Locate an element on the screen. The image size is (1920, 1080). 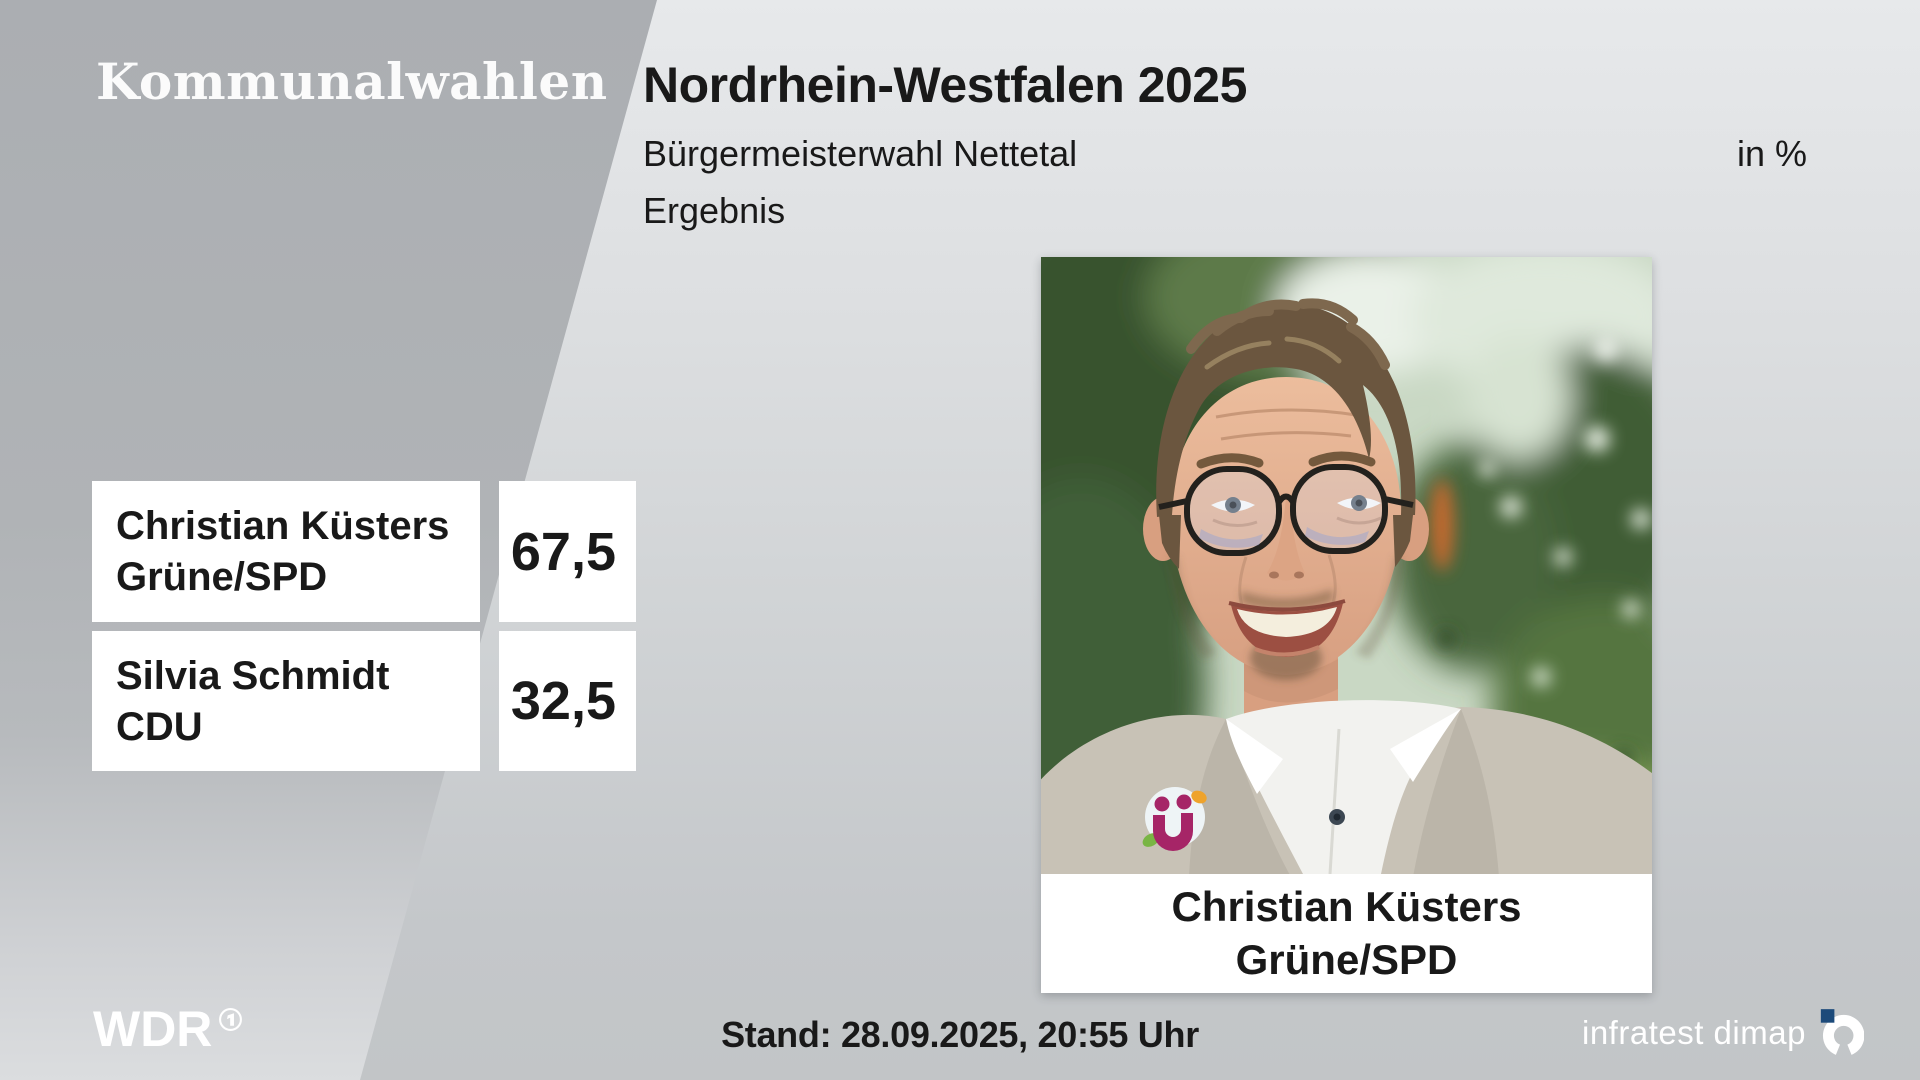
infratest-dimap-icon is located at coordinates (1842, 1032).